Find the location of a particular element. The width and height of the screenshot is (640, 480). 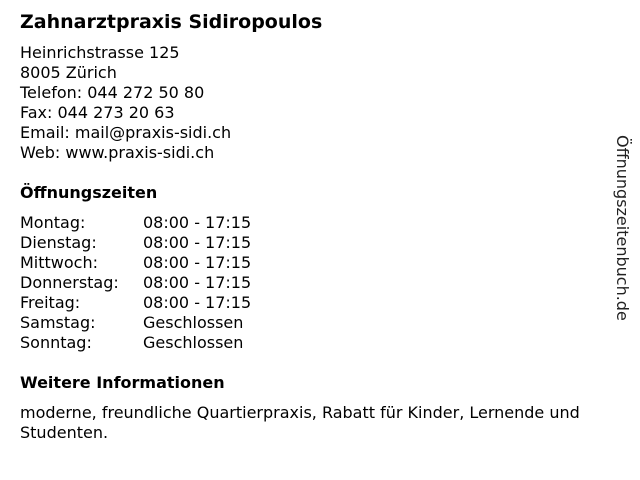

day: Samstag: is located at coordinates (58, 322).